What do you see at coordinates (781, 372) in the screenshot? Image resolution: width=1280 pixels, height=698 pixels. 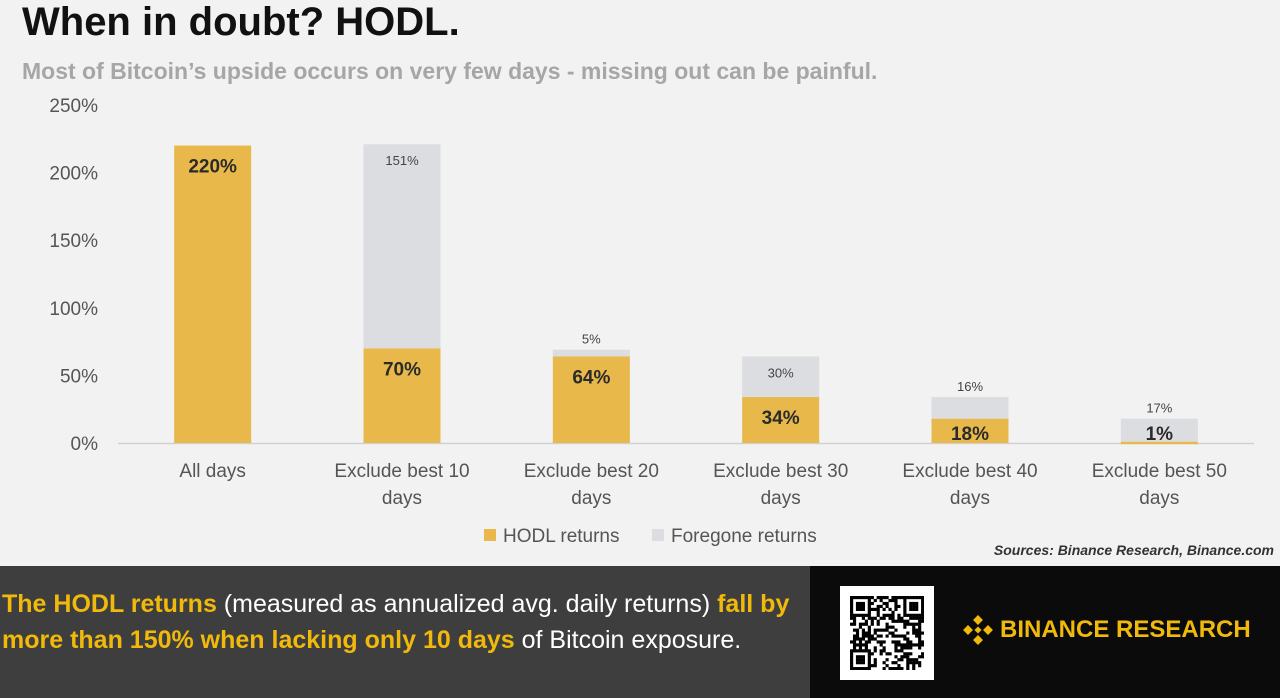 I see `foregone-value-label: 30%` at bounding box center [781, 372].